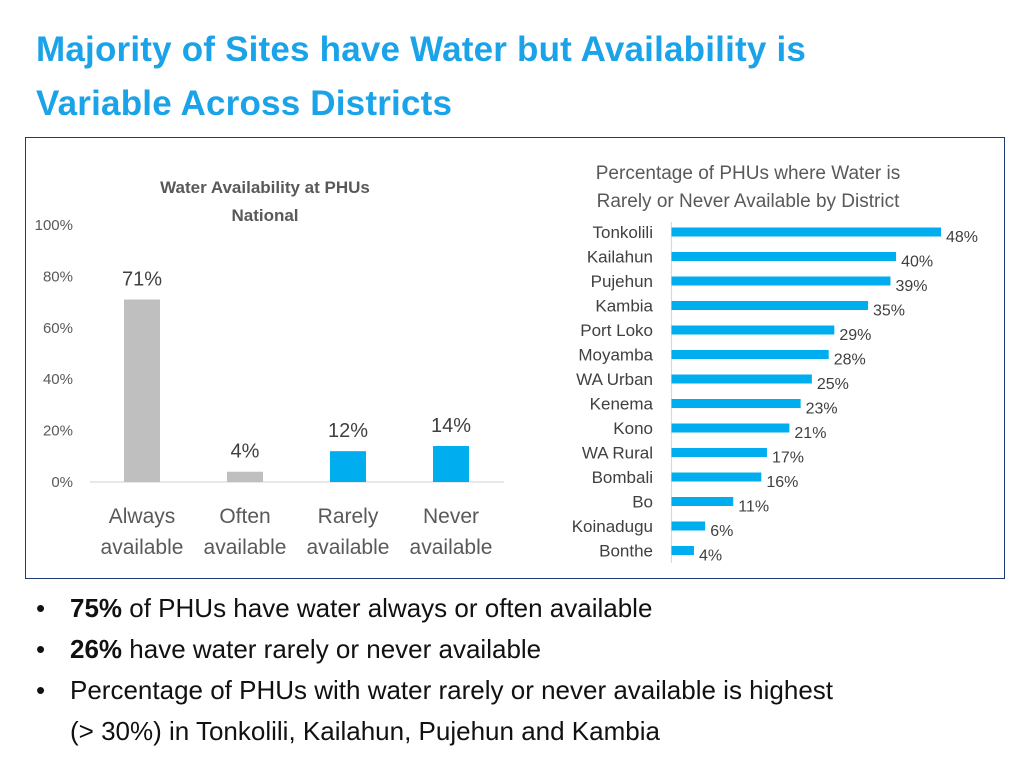 This screenshot has width=1024, height=768. What do you see at coordinates (702, 501) in the screenshot?
I see `district-bar-bo` at bounding box center [702, 501].